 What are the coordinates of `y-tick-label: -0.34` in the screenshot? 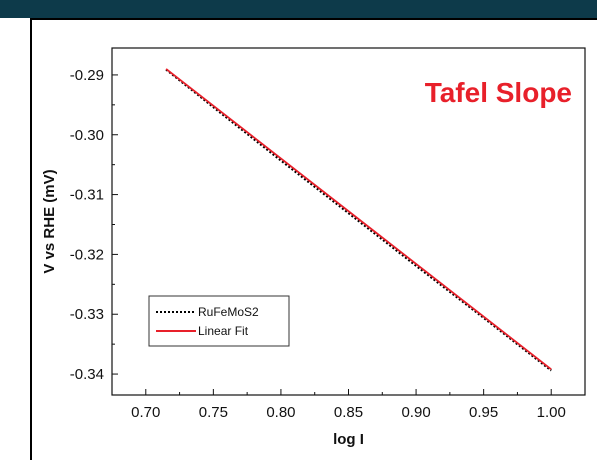 It's located at (87, 374).